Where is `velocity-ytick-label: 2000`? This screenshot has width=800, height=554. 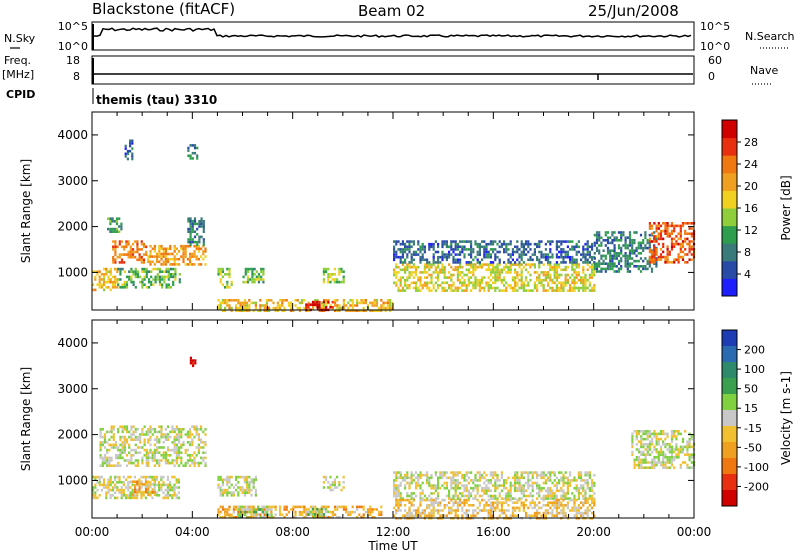
velocity-ytick-label: 2000 is located at coordinates (72, 435).